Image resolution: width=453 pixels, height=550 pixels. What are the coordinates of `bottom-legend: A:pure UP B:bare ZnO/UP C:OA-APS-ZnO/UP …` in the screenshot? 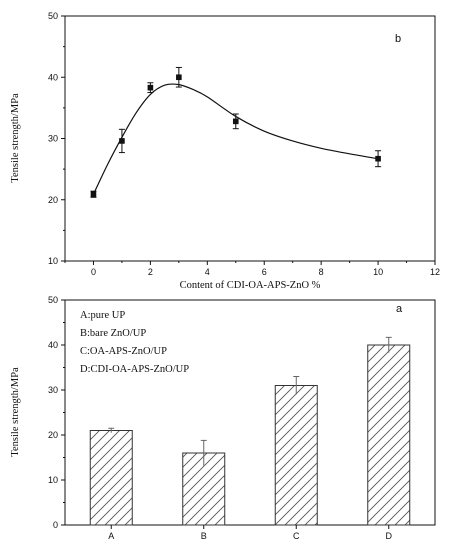 It's located at (134, 342).